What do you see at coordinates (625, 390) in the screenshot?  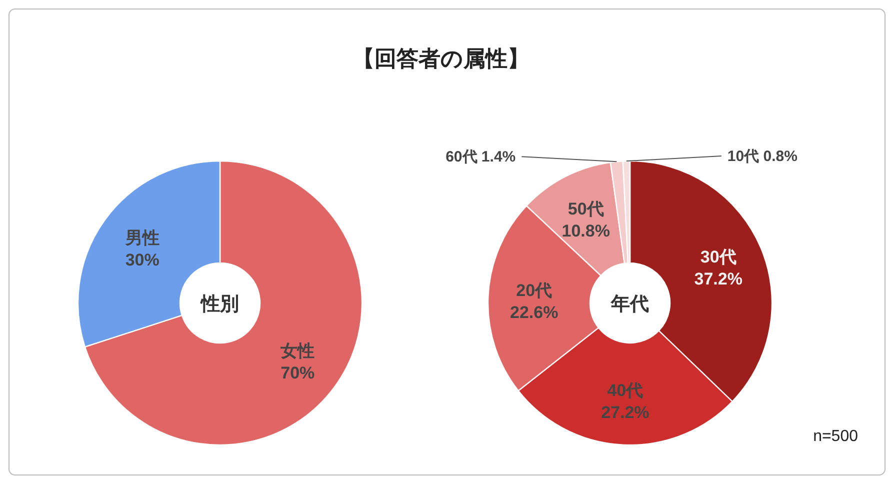 I see `slice-label: 40代` at bounding box center [625, 390].